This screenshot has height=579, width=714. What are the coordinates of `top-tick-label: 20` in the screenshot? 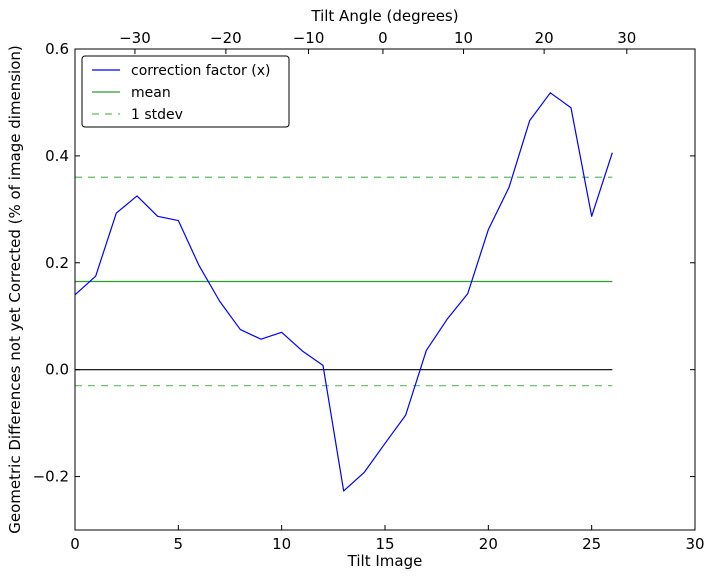 It's located at (544, 38).